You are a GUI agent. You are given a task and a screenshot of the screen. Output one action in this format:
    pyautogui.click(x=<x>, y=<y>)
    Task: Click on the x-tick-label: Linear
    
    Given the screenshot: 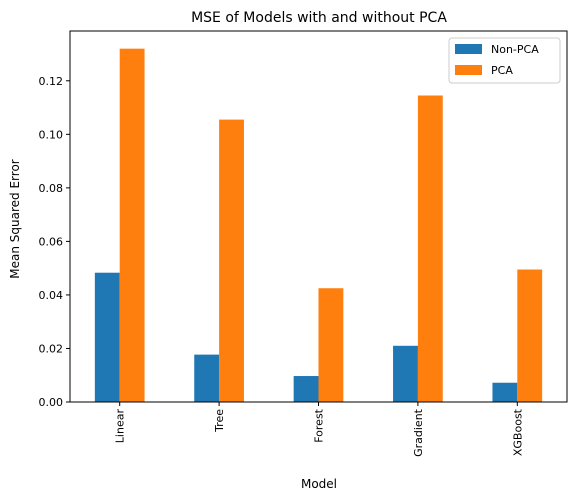 What is the action you would take?
    pyautogui.click(x=120, y=426)
    